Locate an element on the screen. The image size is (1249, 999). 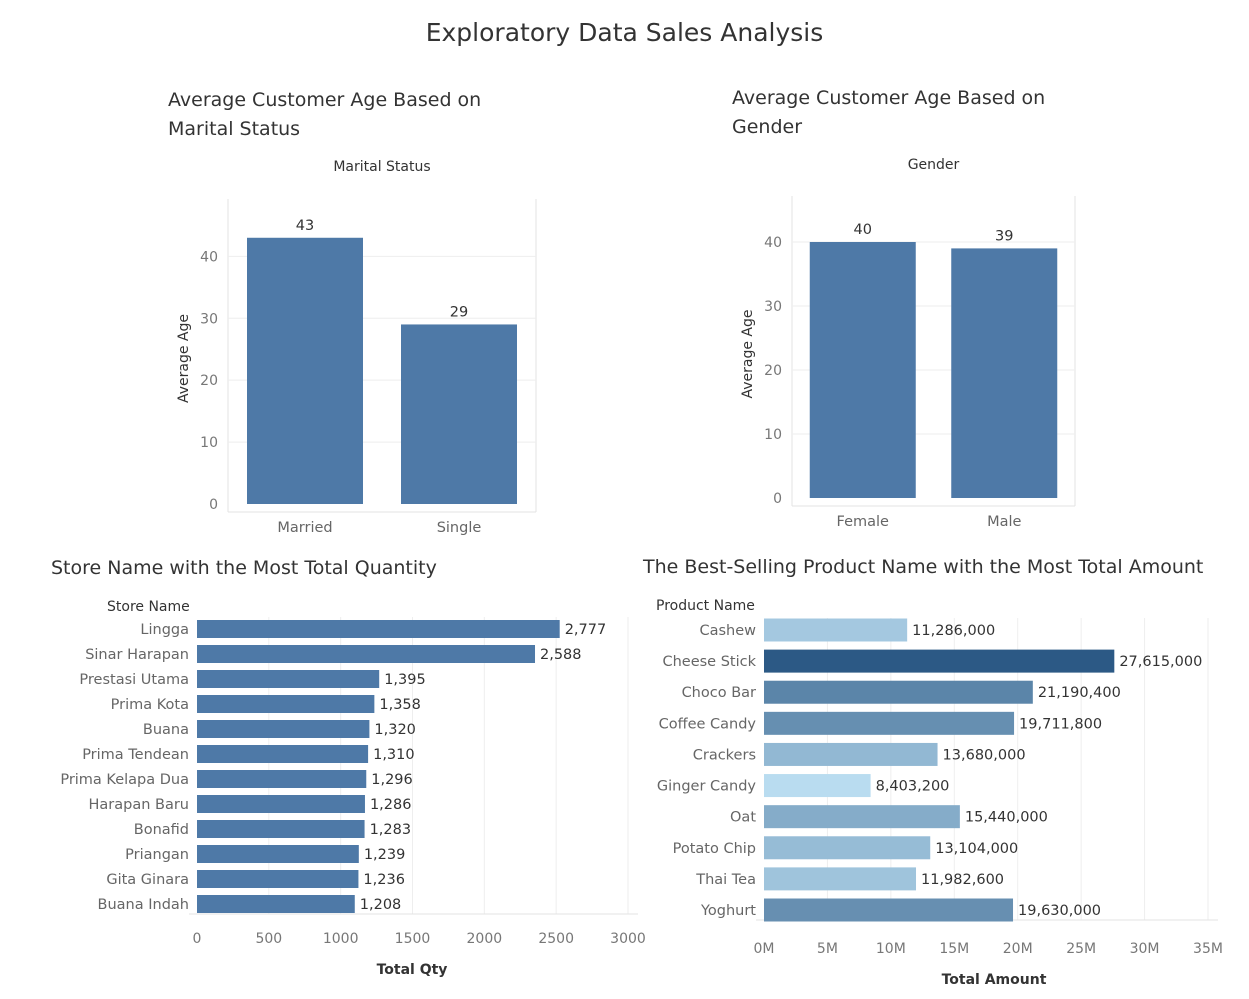
column-header: Marital Status is located at coordinates (381, 167).